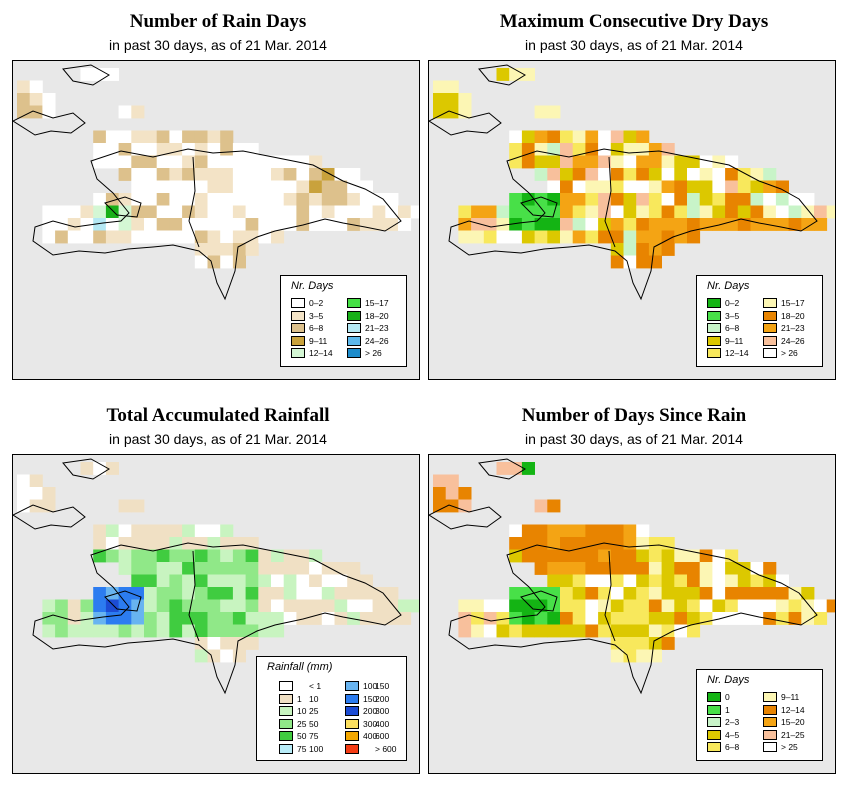 Image resolution: width=853 pixels, height=793 pixels. Describe the element at coordinates (382, 723) in the screenshot. I see `legend-high: 400` at that location.